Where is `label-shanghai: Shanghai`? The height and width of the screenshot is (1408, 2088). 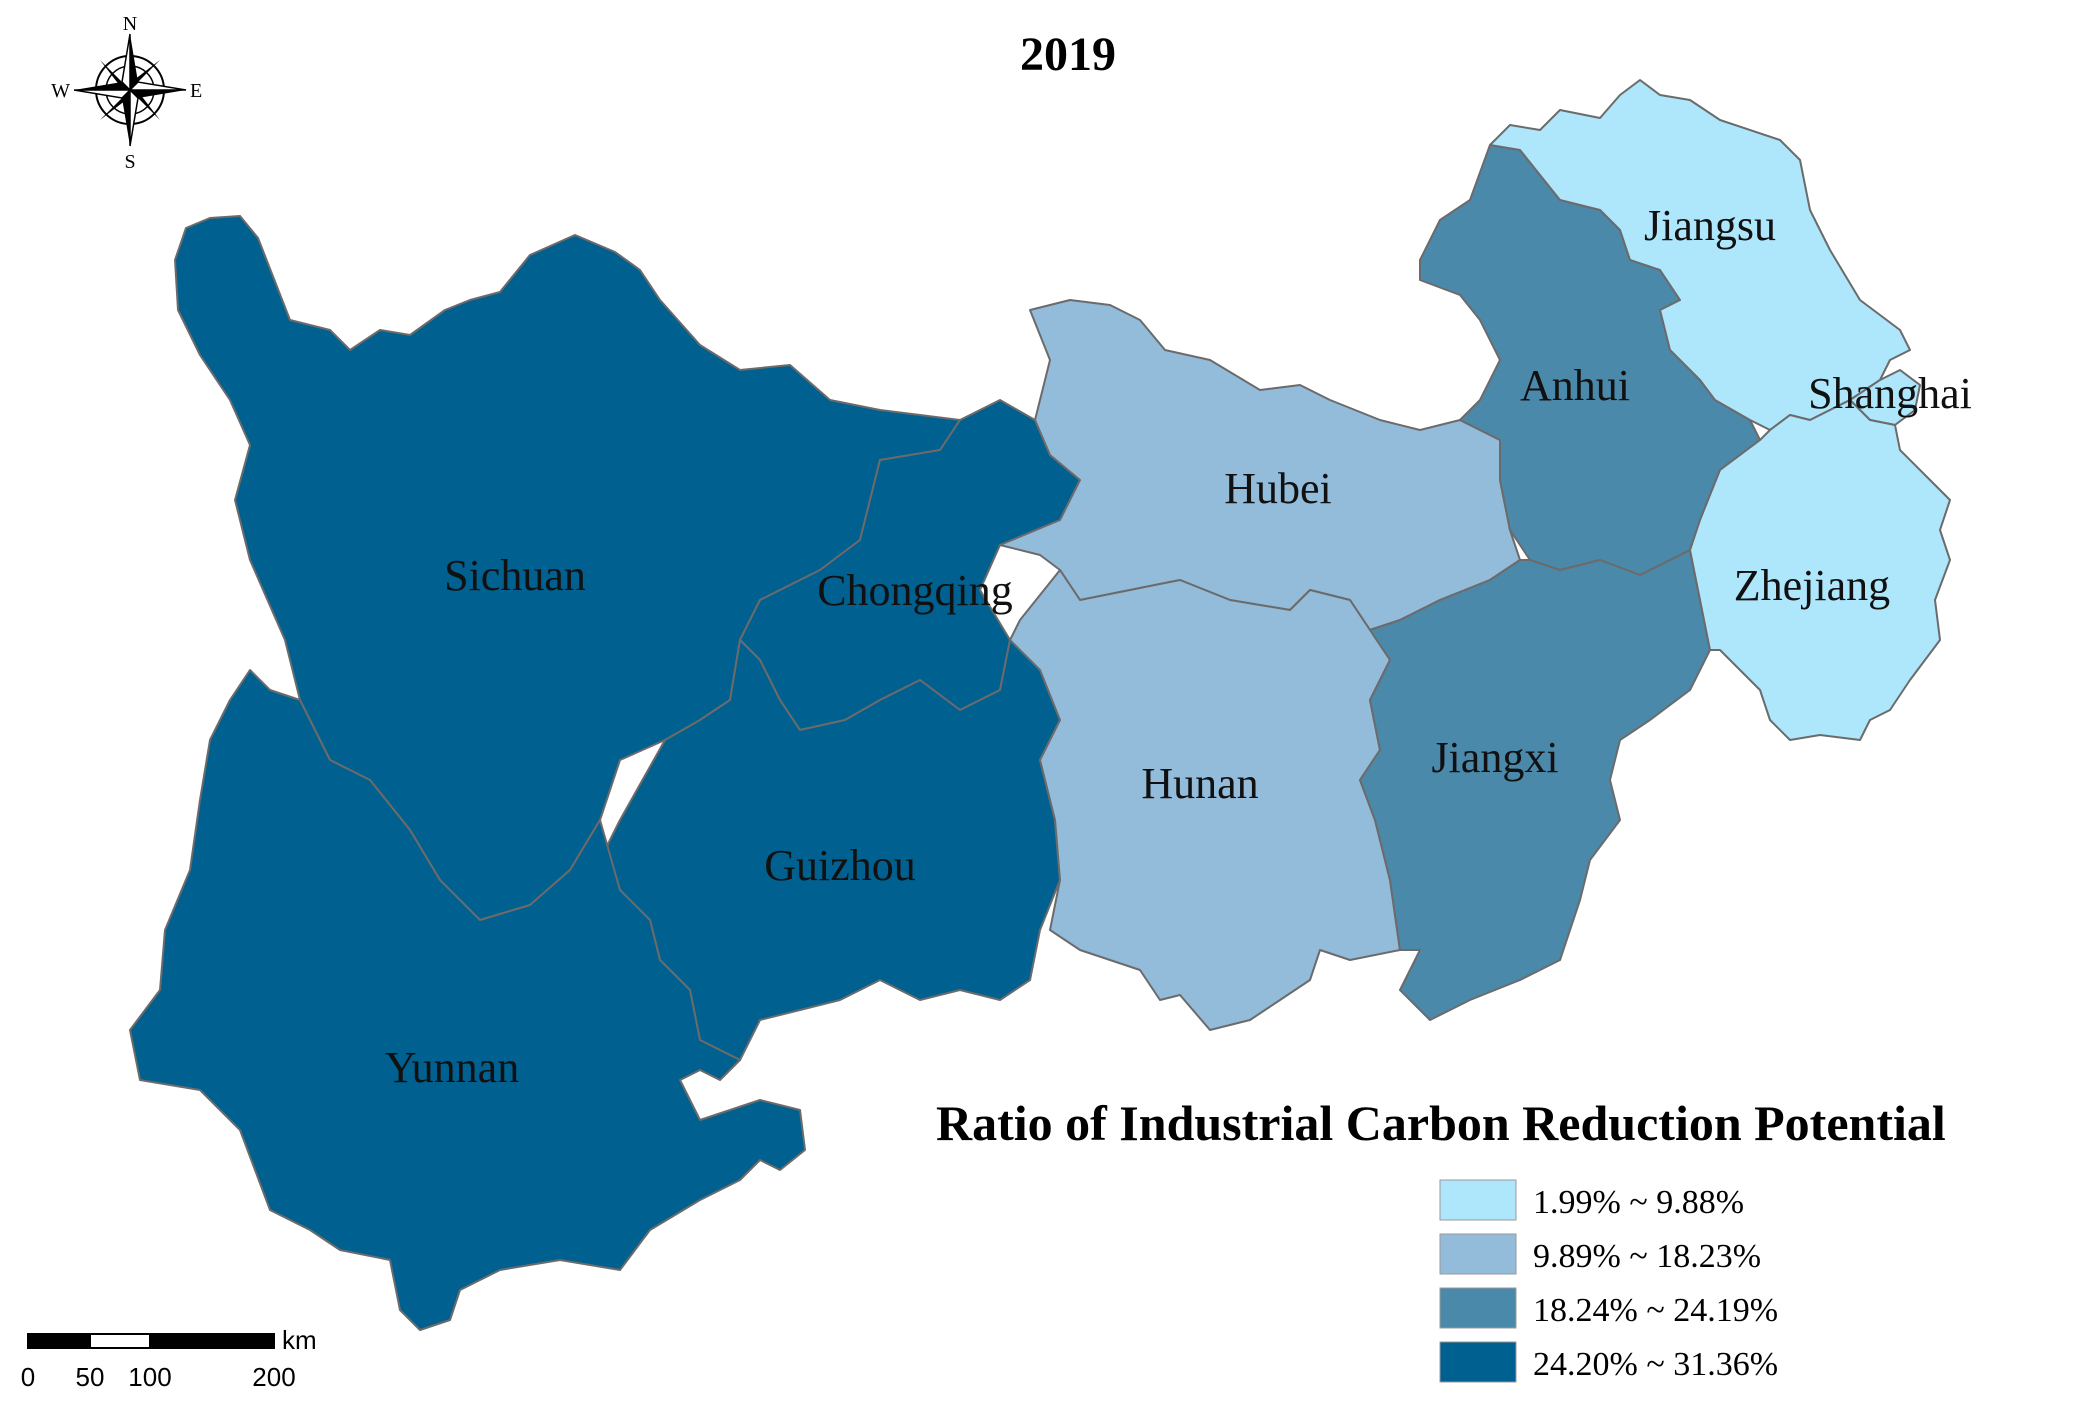
label-shanghai: Shanghai is located at coordinates (1890, 393).